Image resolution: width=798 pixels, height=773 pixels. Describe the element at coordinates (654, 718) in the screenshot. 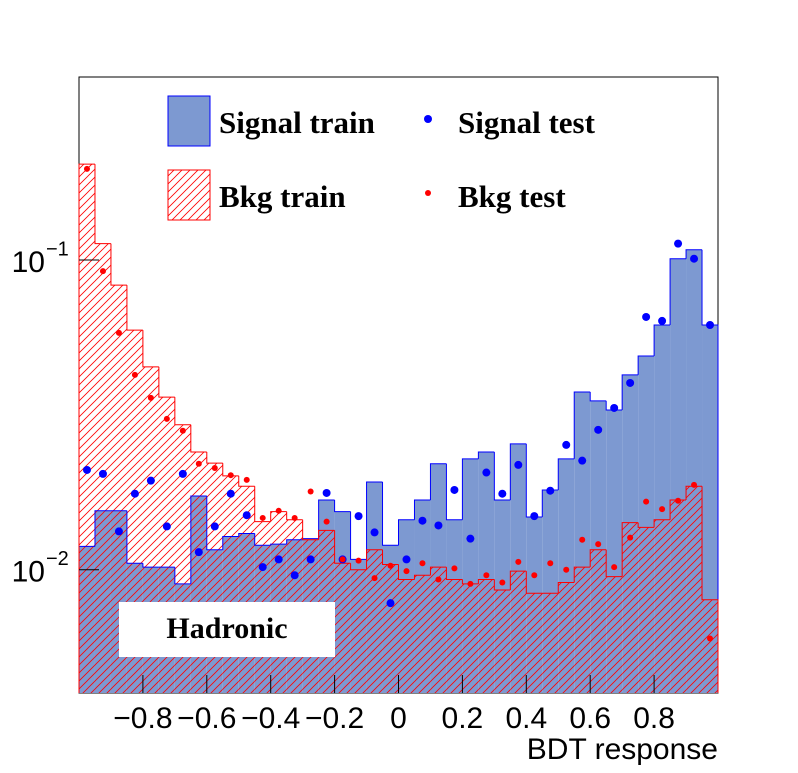

I see `x-tick-label: 0.8` at that location.